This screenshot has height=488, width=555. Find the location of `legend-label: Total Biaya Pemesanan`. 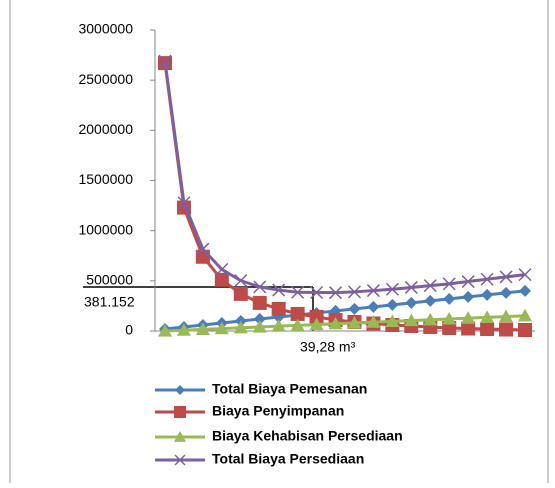

legend-label: Total Biaya Pemesanan is located at coordinates (289, 389).